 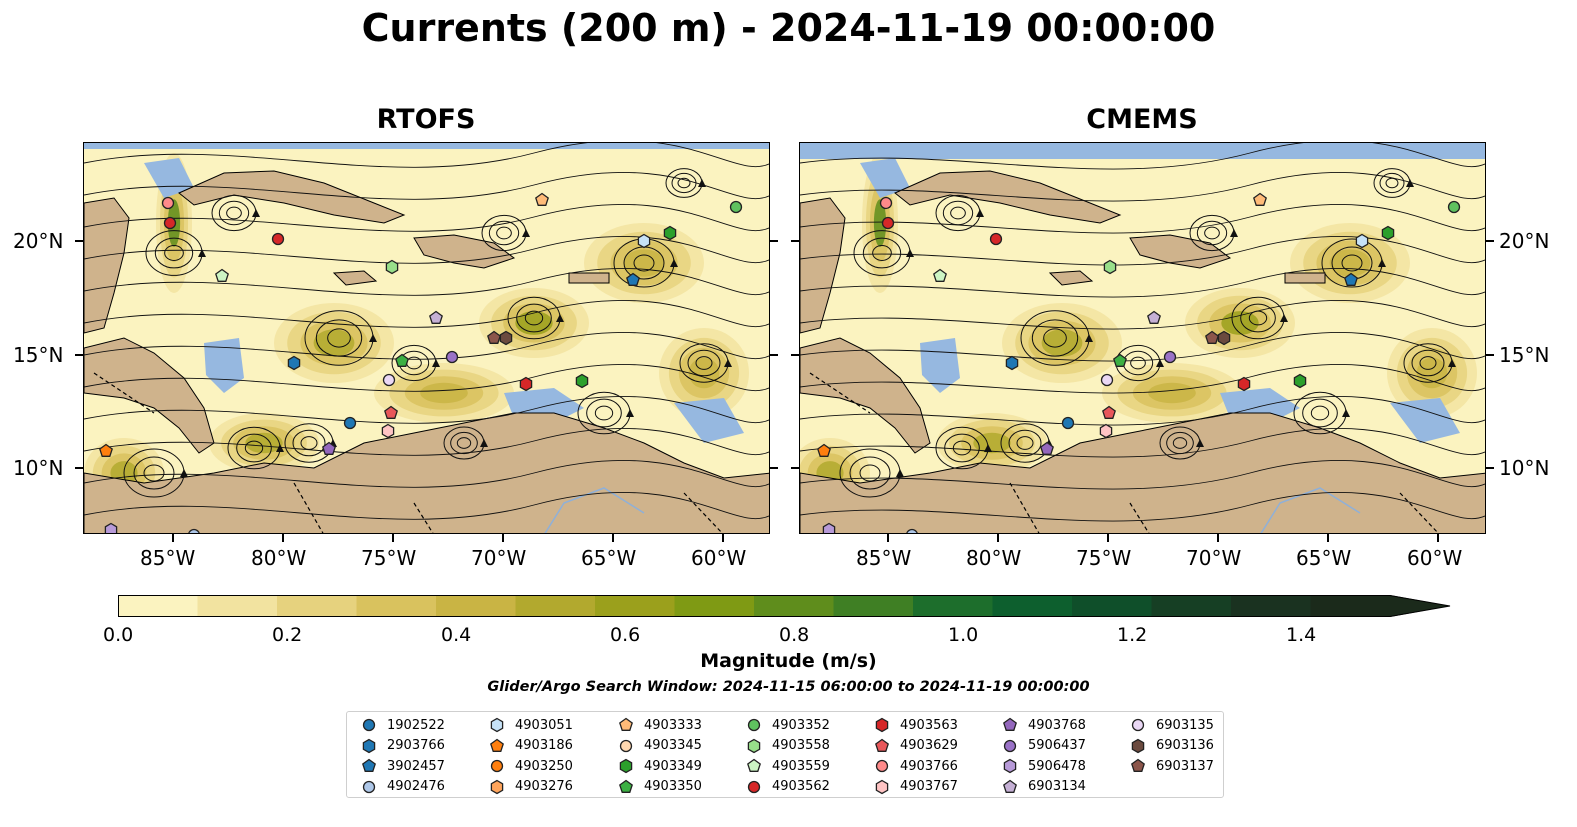 What do you see at coordinates (544, 766) in the screenshot?
I see `legend-label: 4903250` at bounding box center [544, 766].